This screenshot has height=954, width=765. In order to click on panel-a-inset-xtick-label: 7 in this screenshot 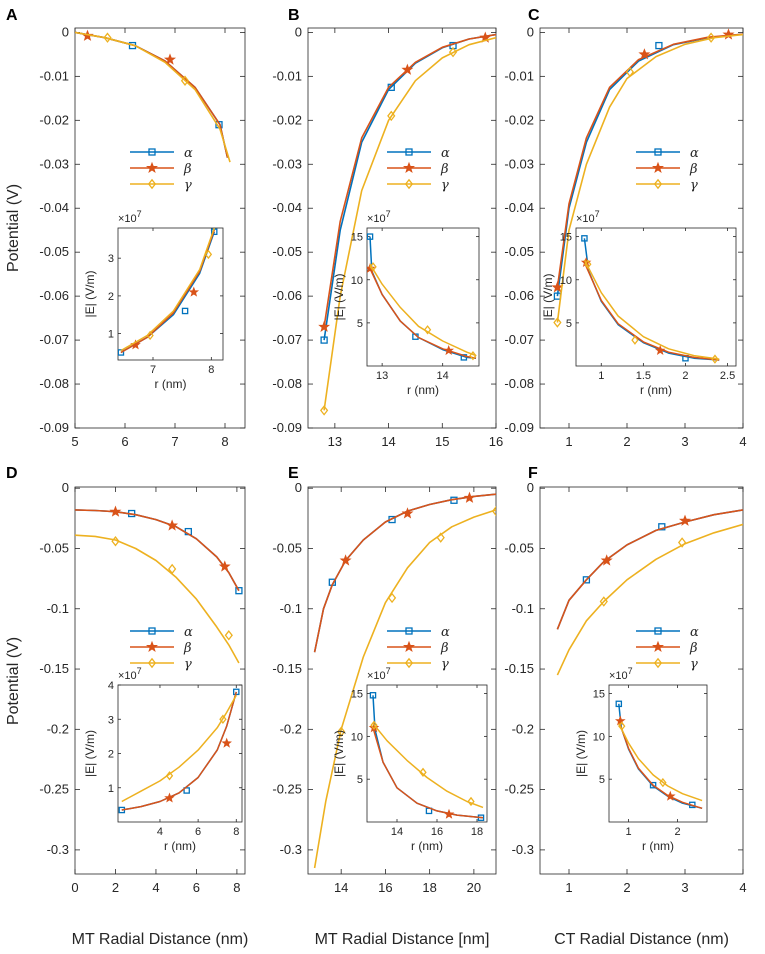, I will do `click(153, 370)`.